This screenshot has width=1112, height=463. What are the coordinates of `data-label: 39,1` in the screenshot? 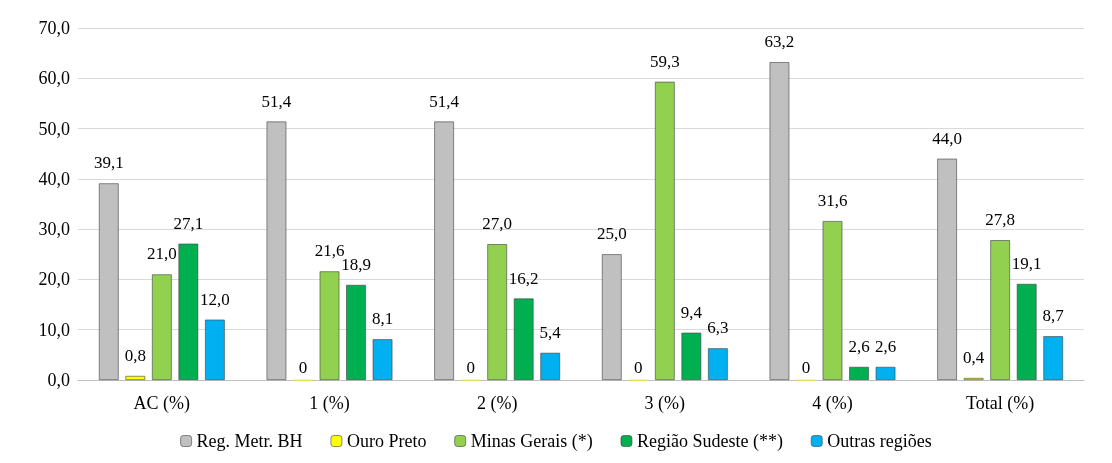 It's located at (108, 163).